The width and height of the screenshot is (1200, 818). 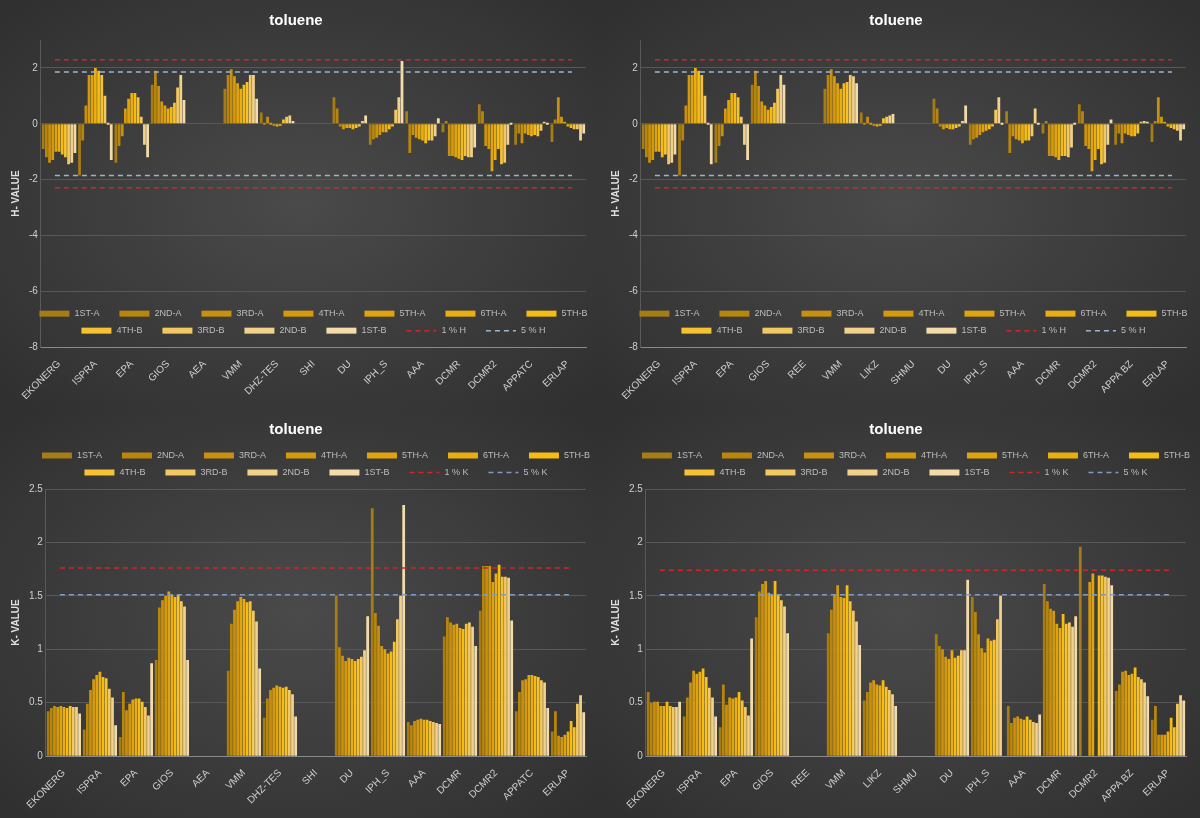 I want to click on y-axis-title: H- VALUE, so click(x=615, y=193).